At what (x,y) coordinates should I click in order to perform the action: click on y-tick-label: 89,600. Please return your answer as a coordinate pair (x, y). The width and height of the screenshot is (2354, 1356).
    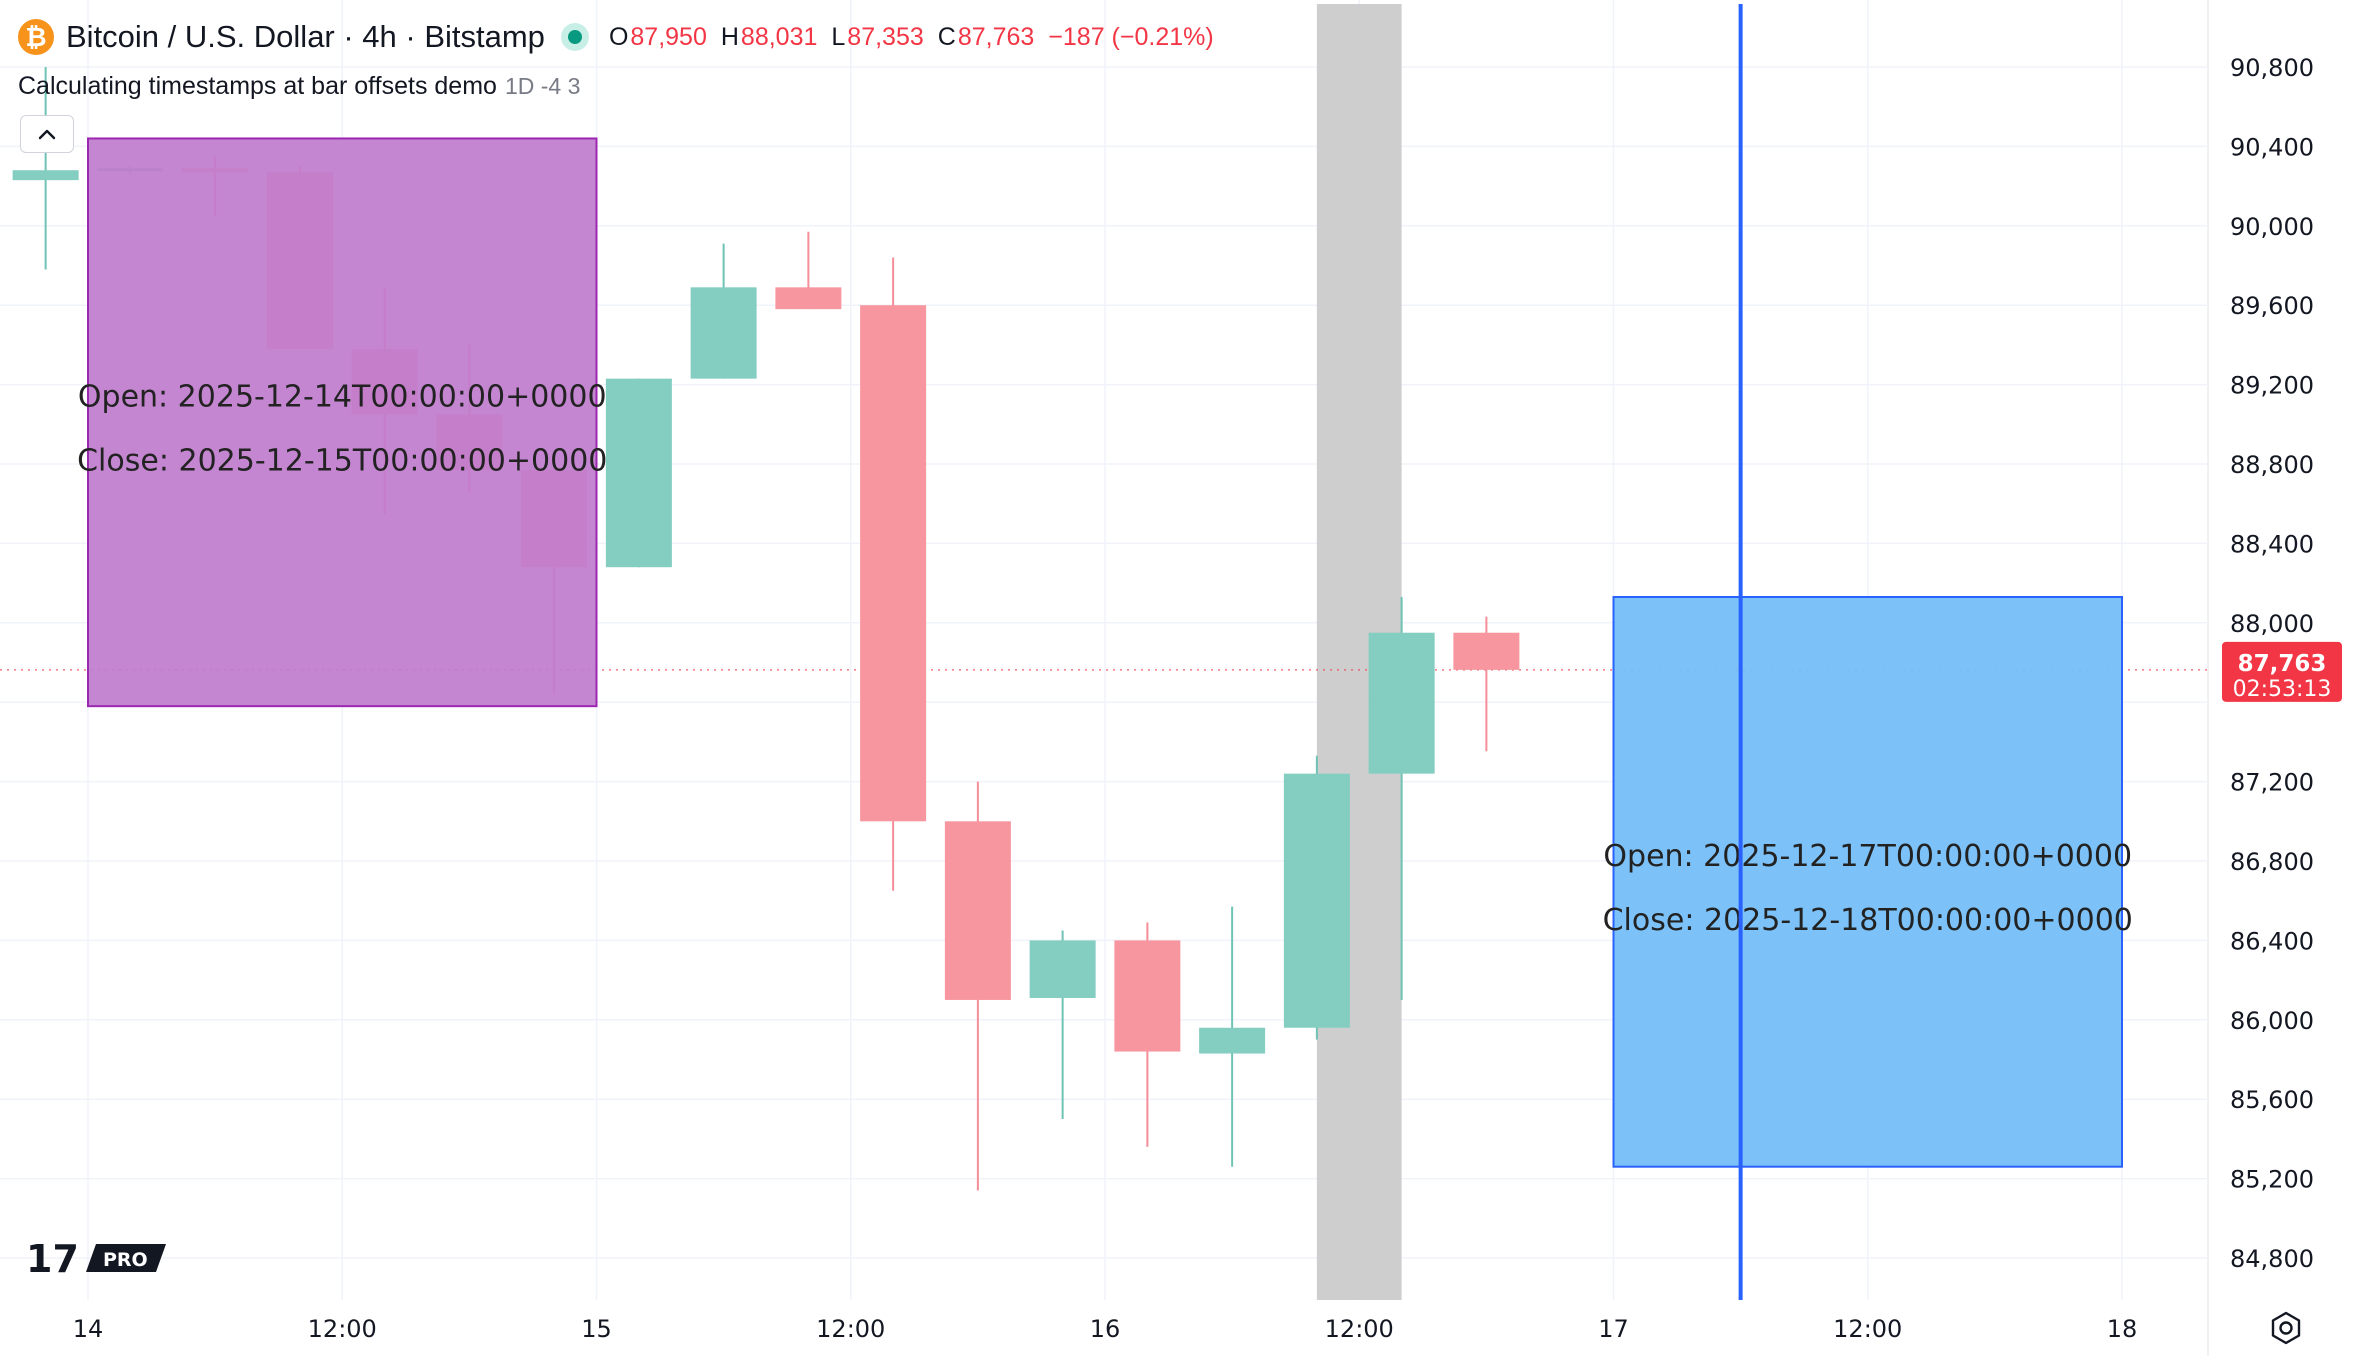
    Looking at the image, I should click on (2272, 306).